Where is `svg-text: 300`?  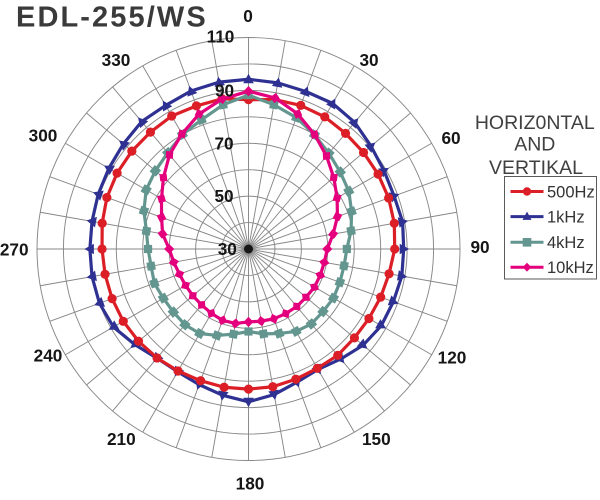 svg-text: 300 is located at coordinates (43, 136).